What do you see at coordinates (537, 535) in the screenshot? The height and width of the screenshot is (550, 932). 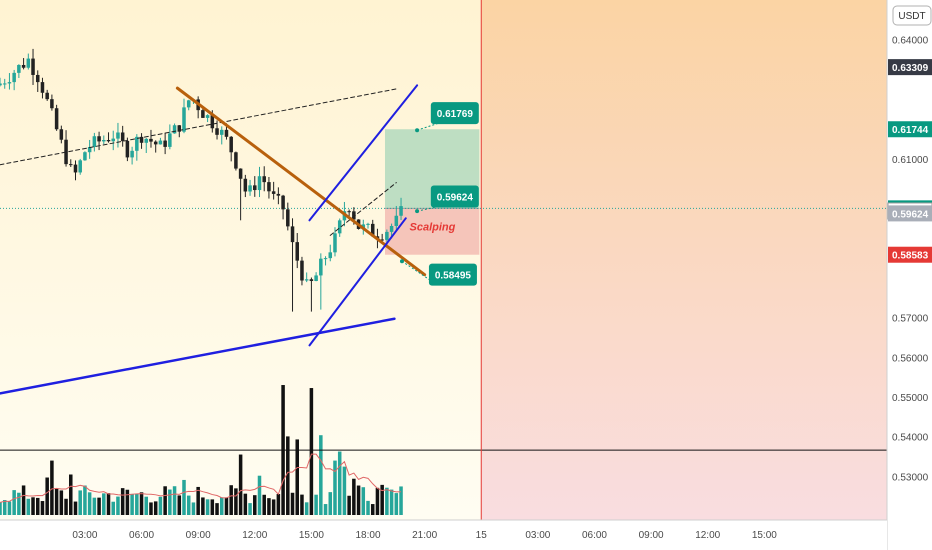 I see `x-tick-label: 03:00` at bounding box center [537, 535].